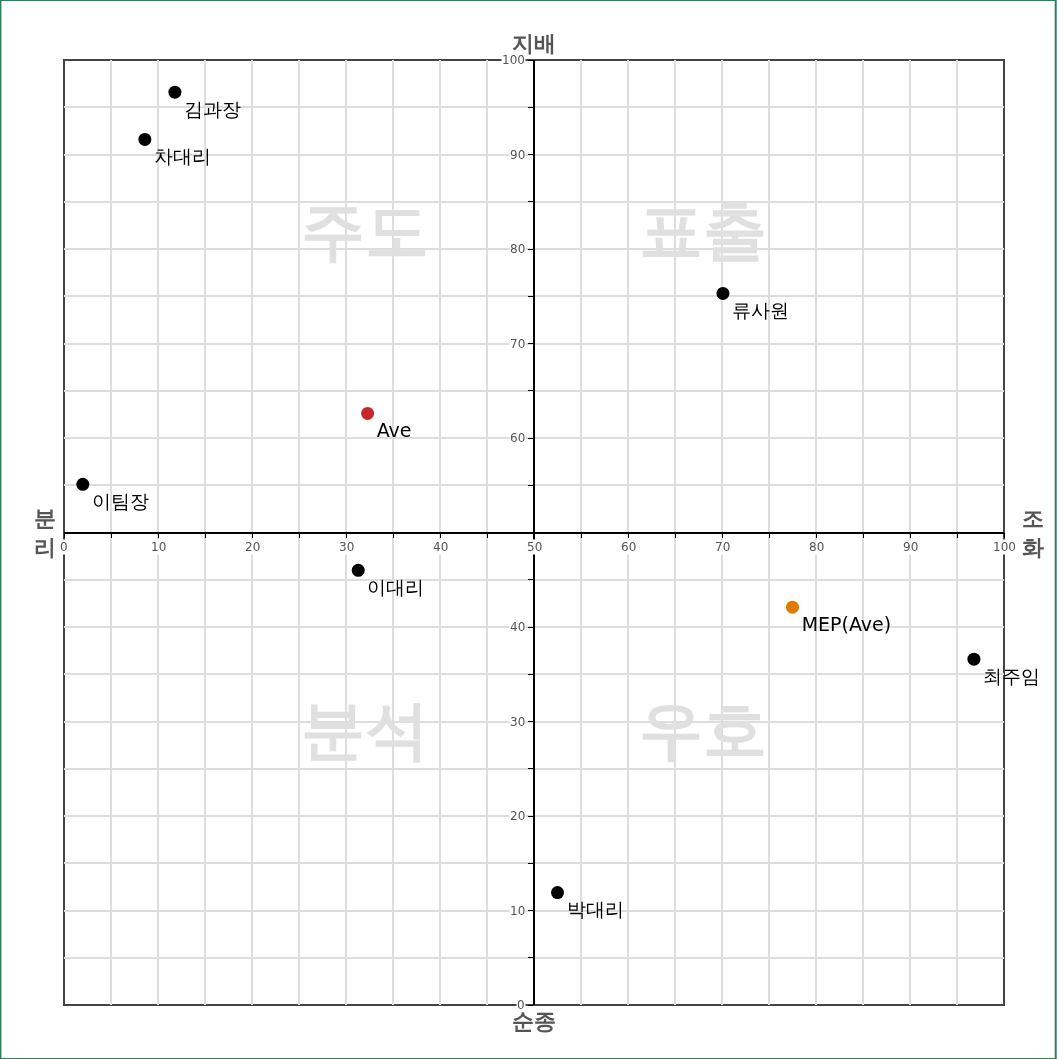 This screenshot has width=1062, height=1059. Describe the element at coordinates (518, 627) in the screenshot. I see `y-tick-label: 40` at that location.